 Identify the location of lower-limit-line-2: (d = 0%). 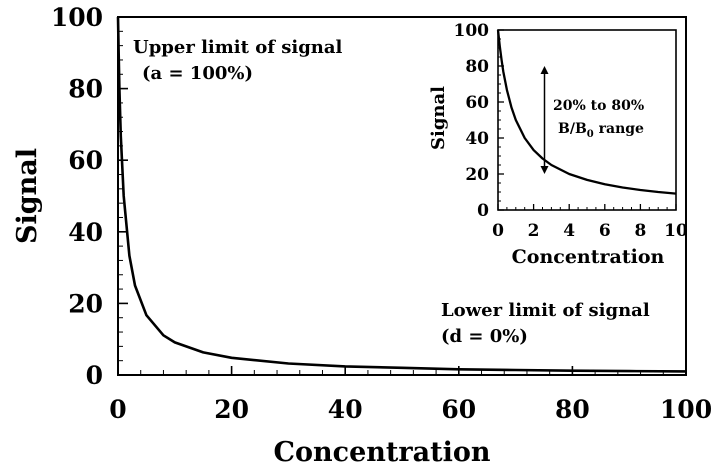
(484, 336).